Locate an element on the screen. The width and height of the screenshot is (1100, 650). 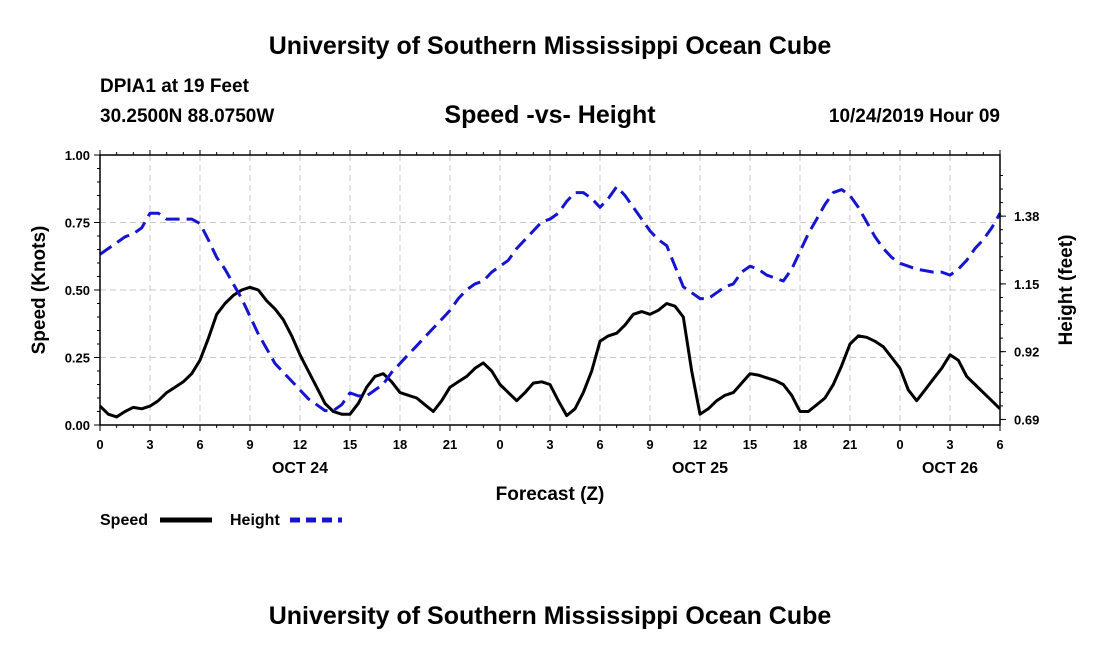
x-axis-label: Forecast (Z) is located at coordinates (550, 494).